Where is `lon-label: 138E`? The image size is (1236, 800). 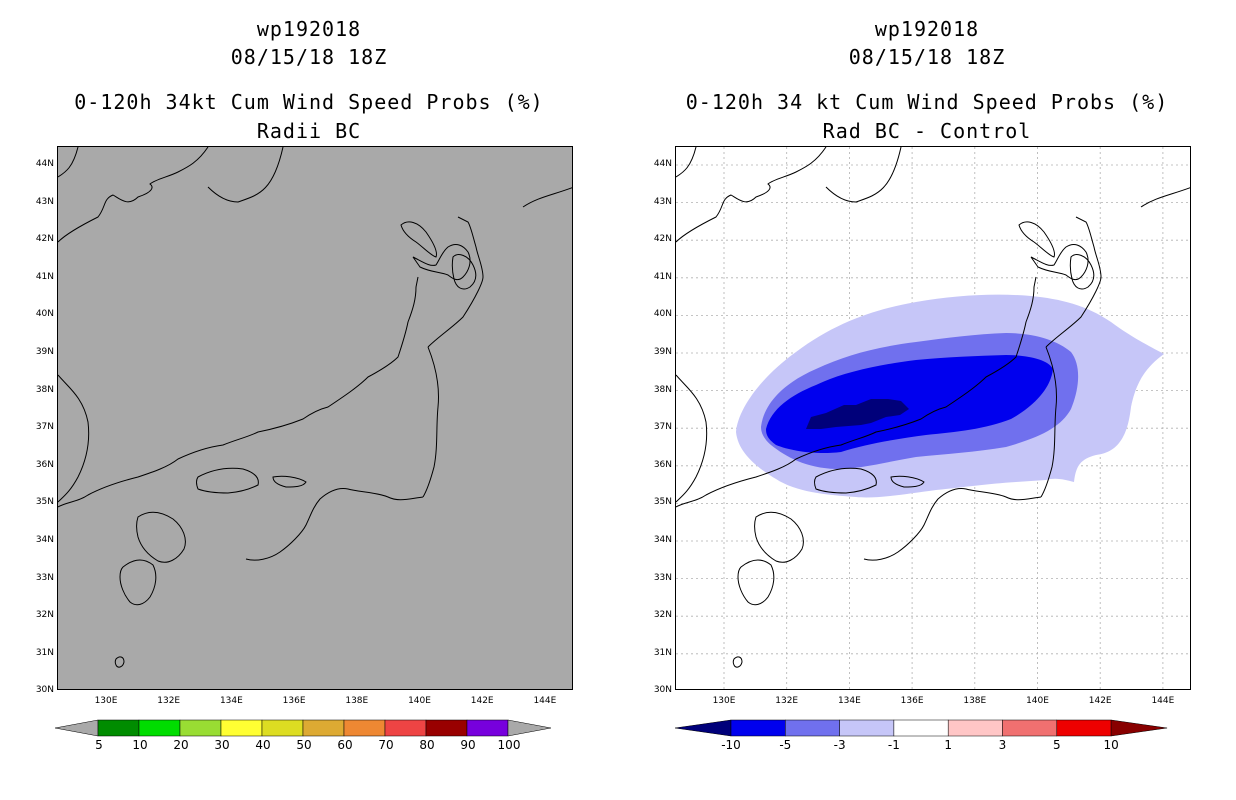 lon-label: 138E is located at coordinates (357, 701).